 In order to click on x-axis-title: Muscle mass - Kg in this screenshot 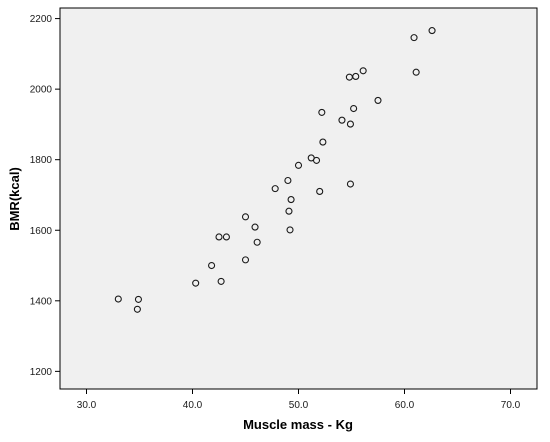, I will do `click(298, 424)`.